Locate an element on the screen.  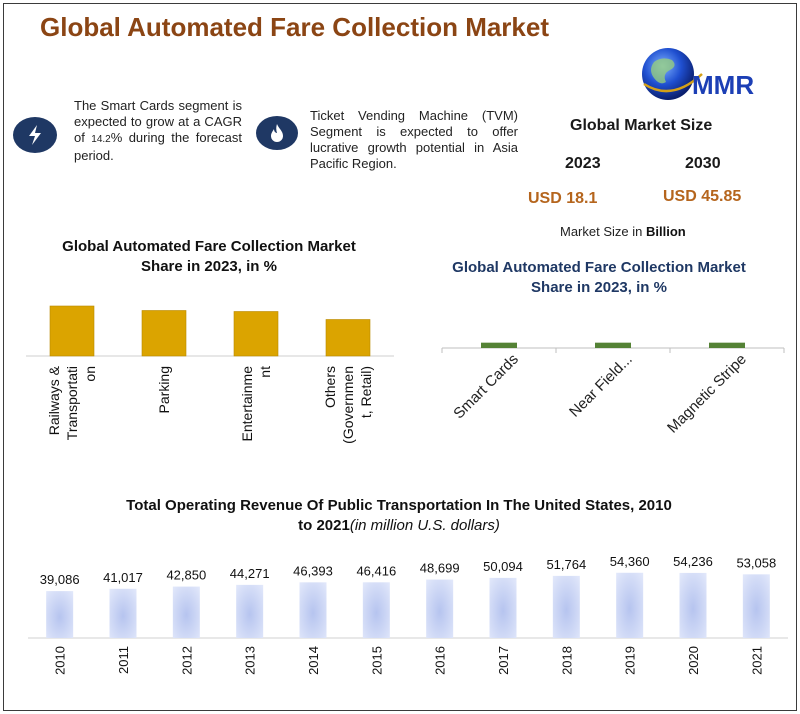
technology-category-label: Smart Cards is located at coordinates (486, 387).